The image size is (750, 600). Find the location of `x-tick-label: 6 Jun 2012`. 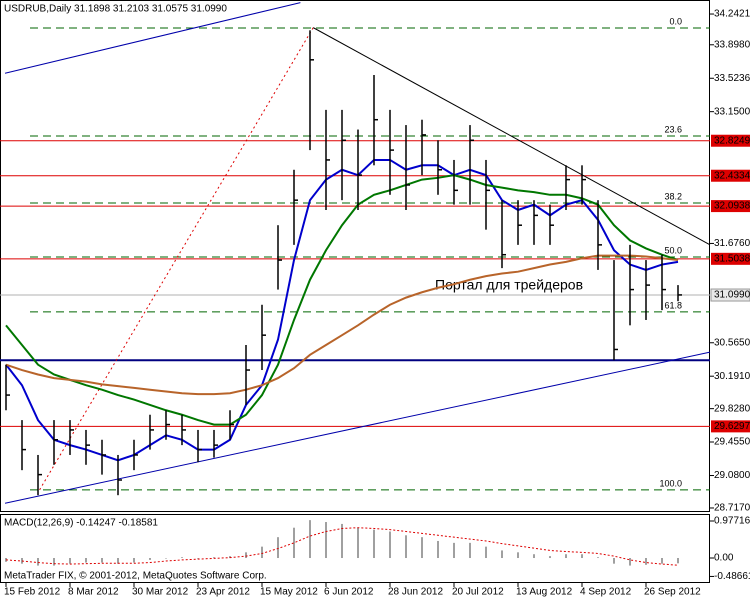

x-tick-label: 6 Jun 2012 is located at coordinates (349, 592).